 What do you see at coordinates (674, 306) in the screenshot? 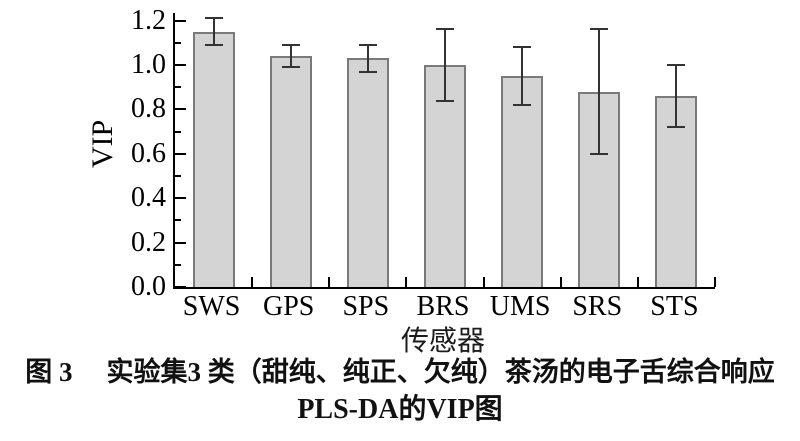
I see `x-category-label-sts: STS` at bounding box center [674, 306].